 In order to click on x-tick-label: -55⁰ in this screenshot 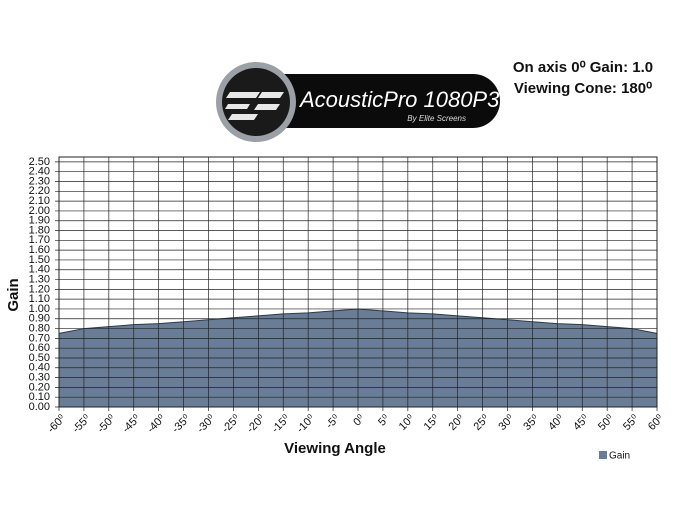, I will do `click(81, 423)`.